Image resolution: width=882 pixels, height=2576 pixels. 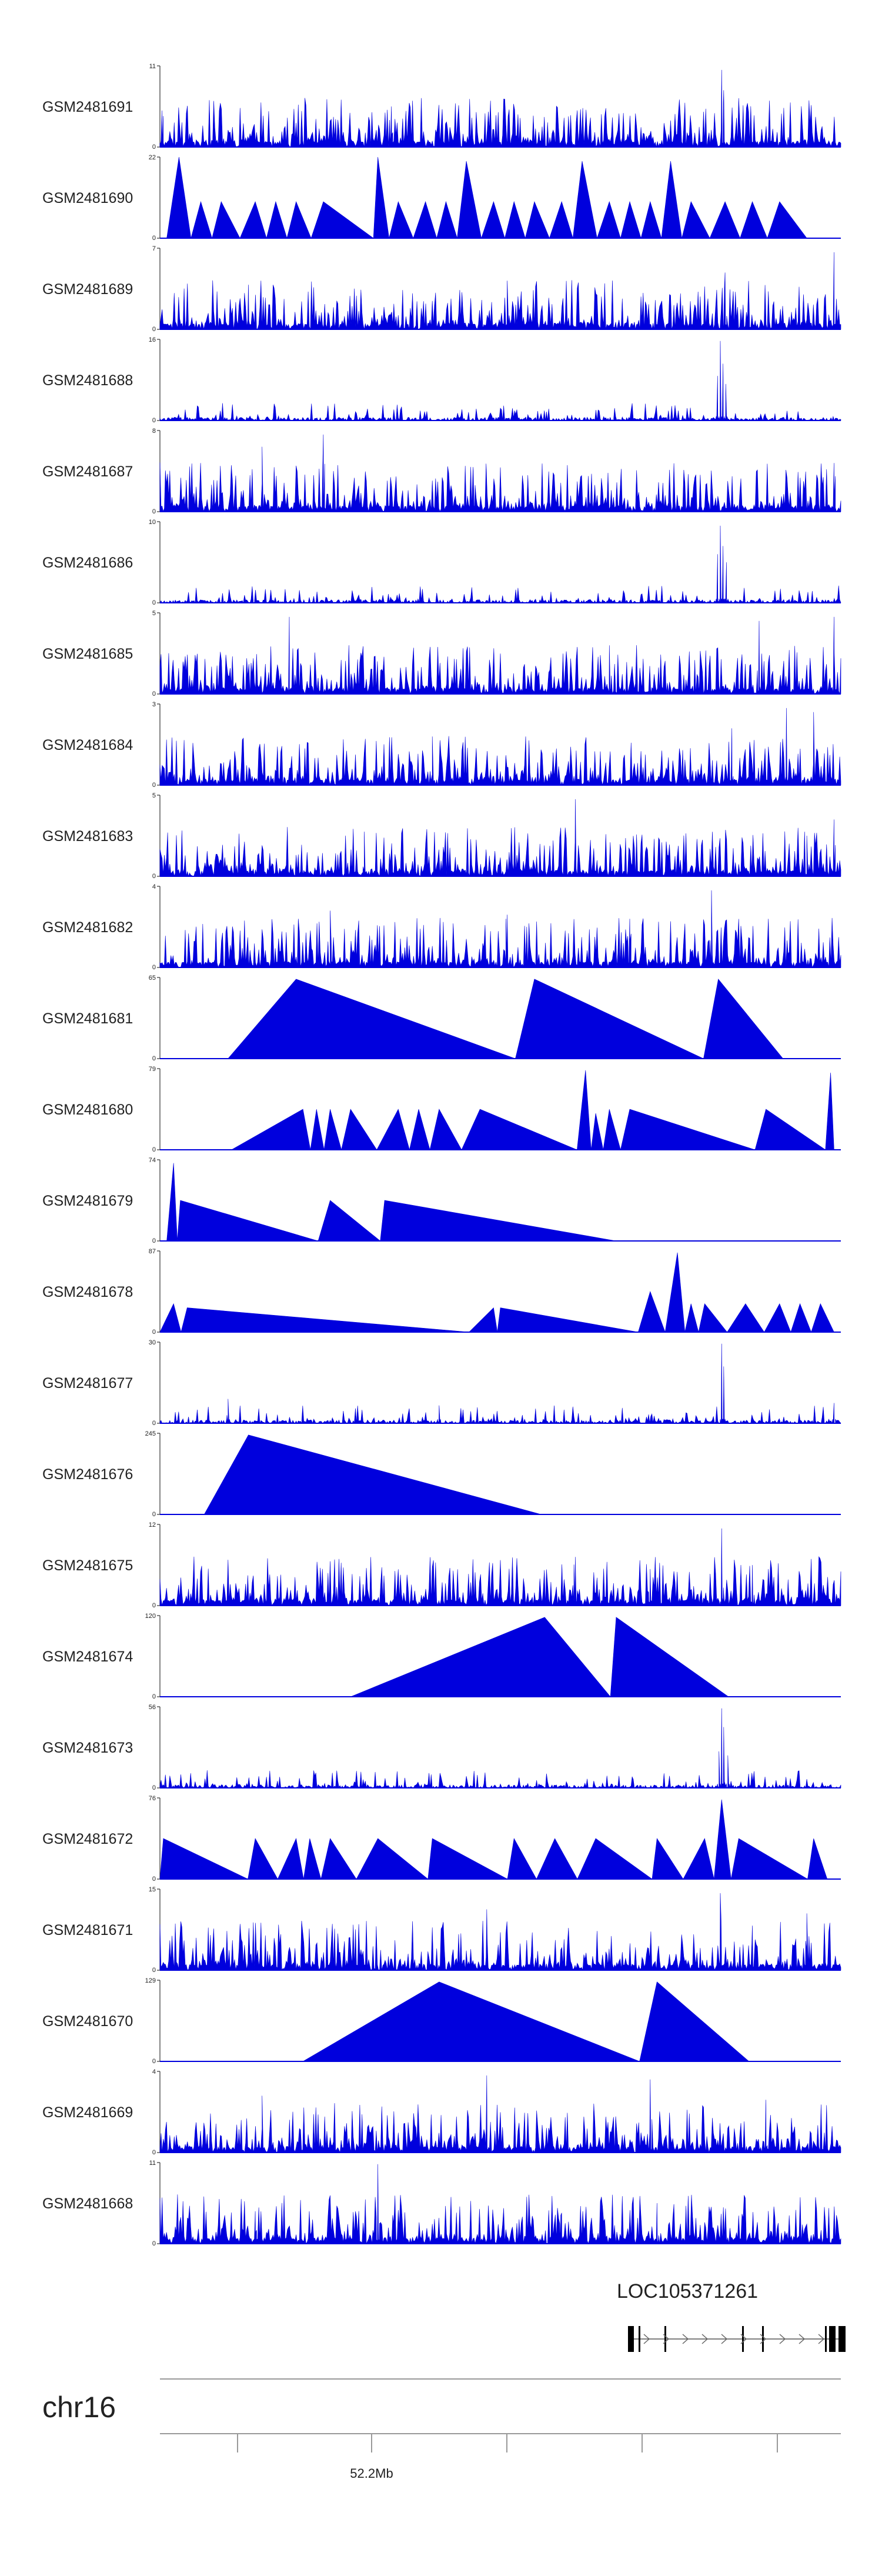 I want to click on track-label: GSM2481686, so click(x=87, y=563).